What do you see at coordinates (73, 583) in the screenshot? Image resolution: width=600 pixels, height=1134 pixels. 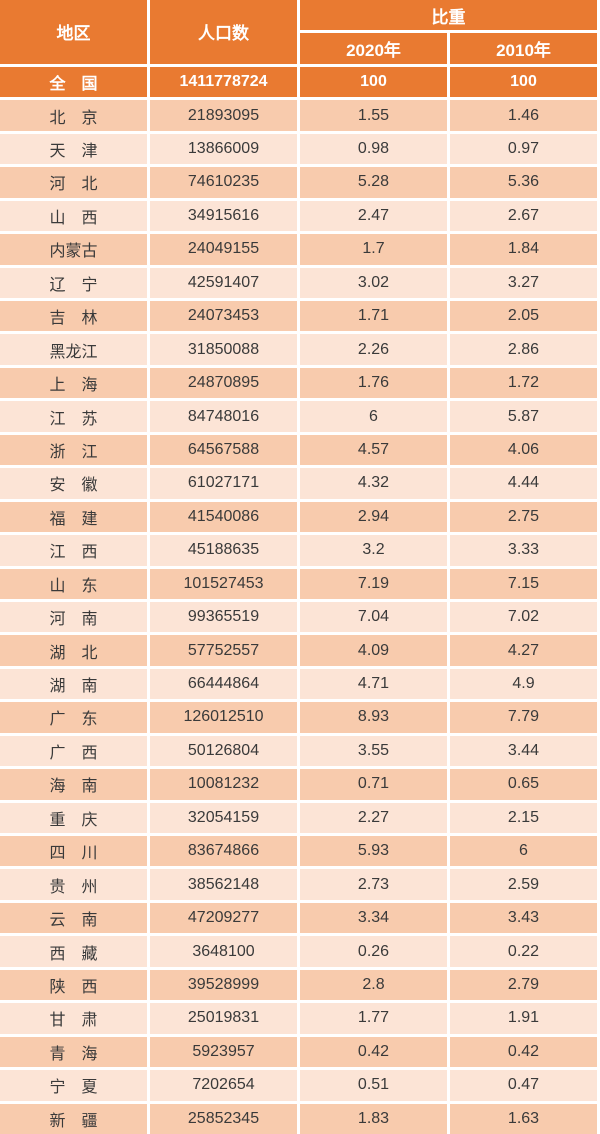 I see `region-cell: 山 东` at bounding box center [73, 583].